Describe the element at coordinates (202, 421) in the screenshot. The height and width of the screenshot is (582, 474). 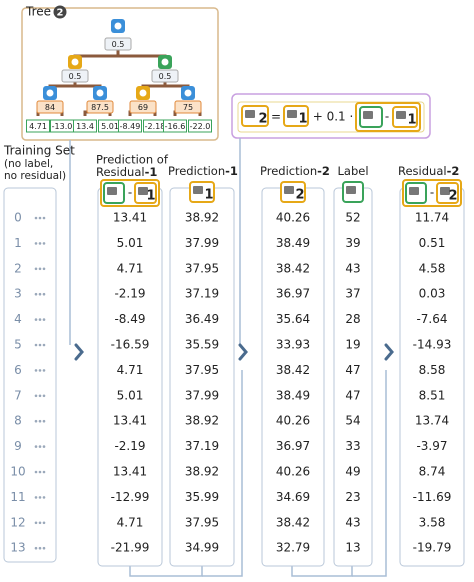
I see `cell-value: 38.92` at that location.